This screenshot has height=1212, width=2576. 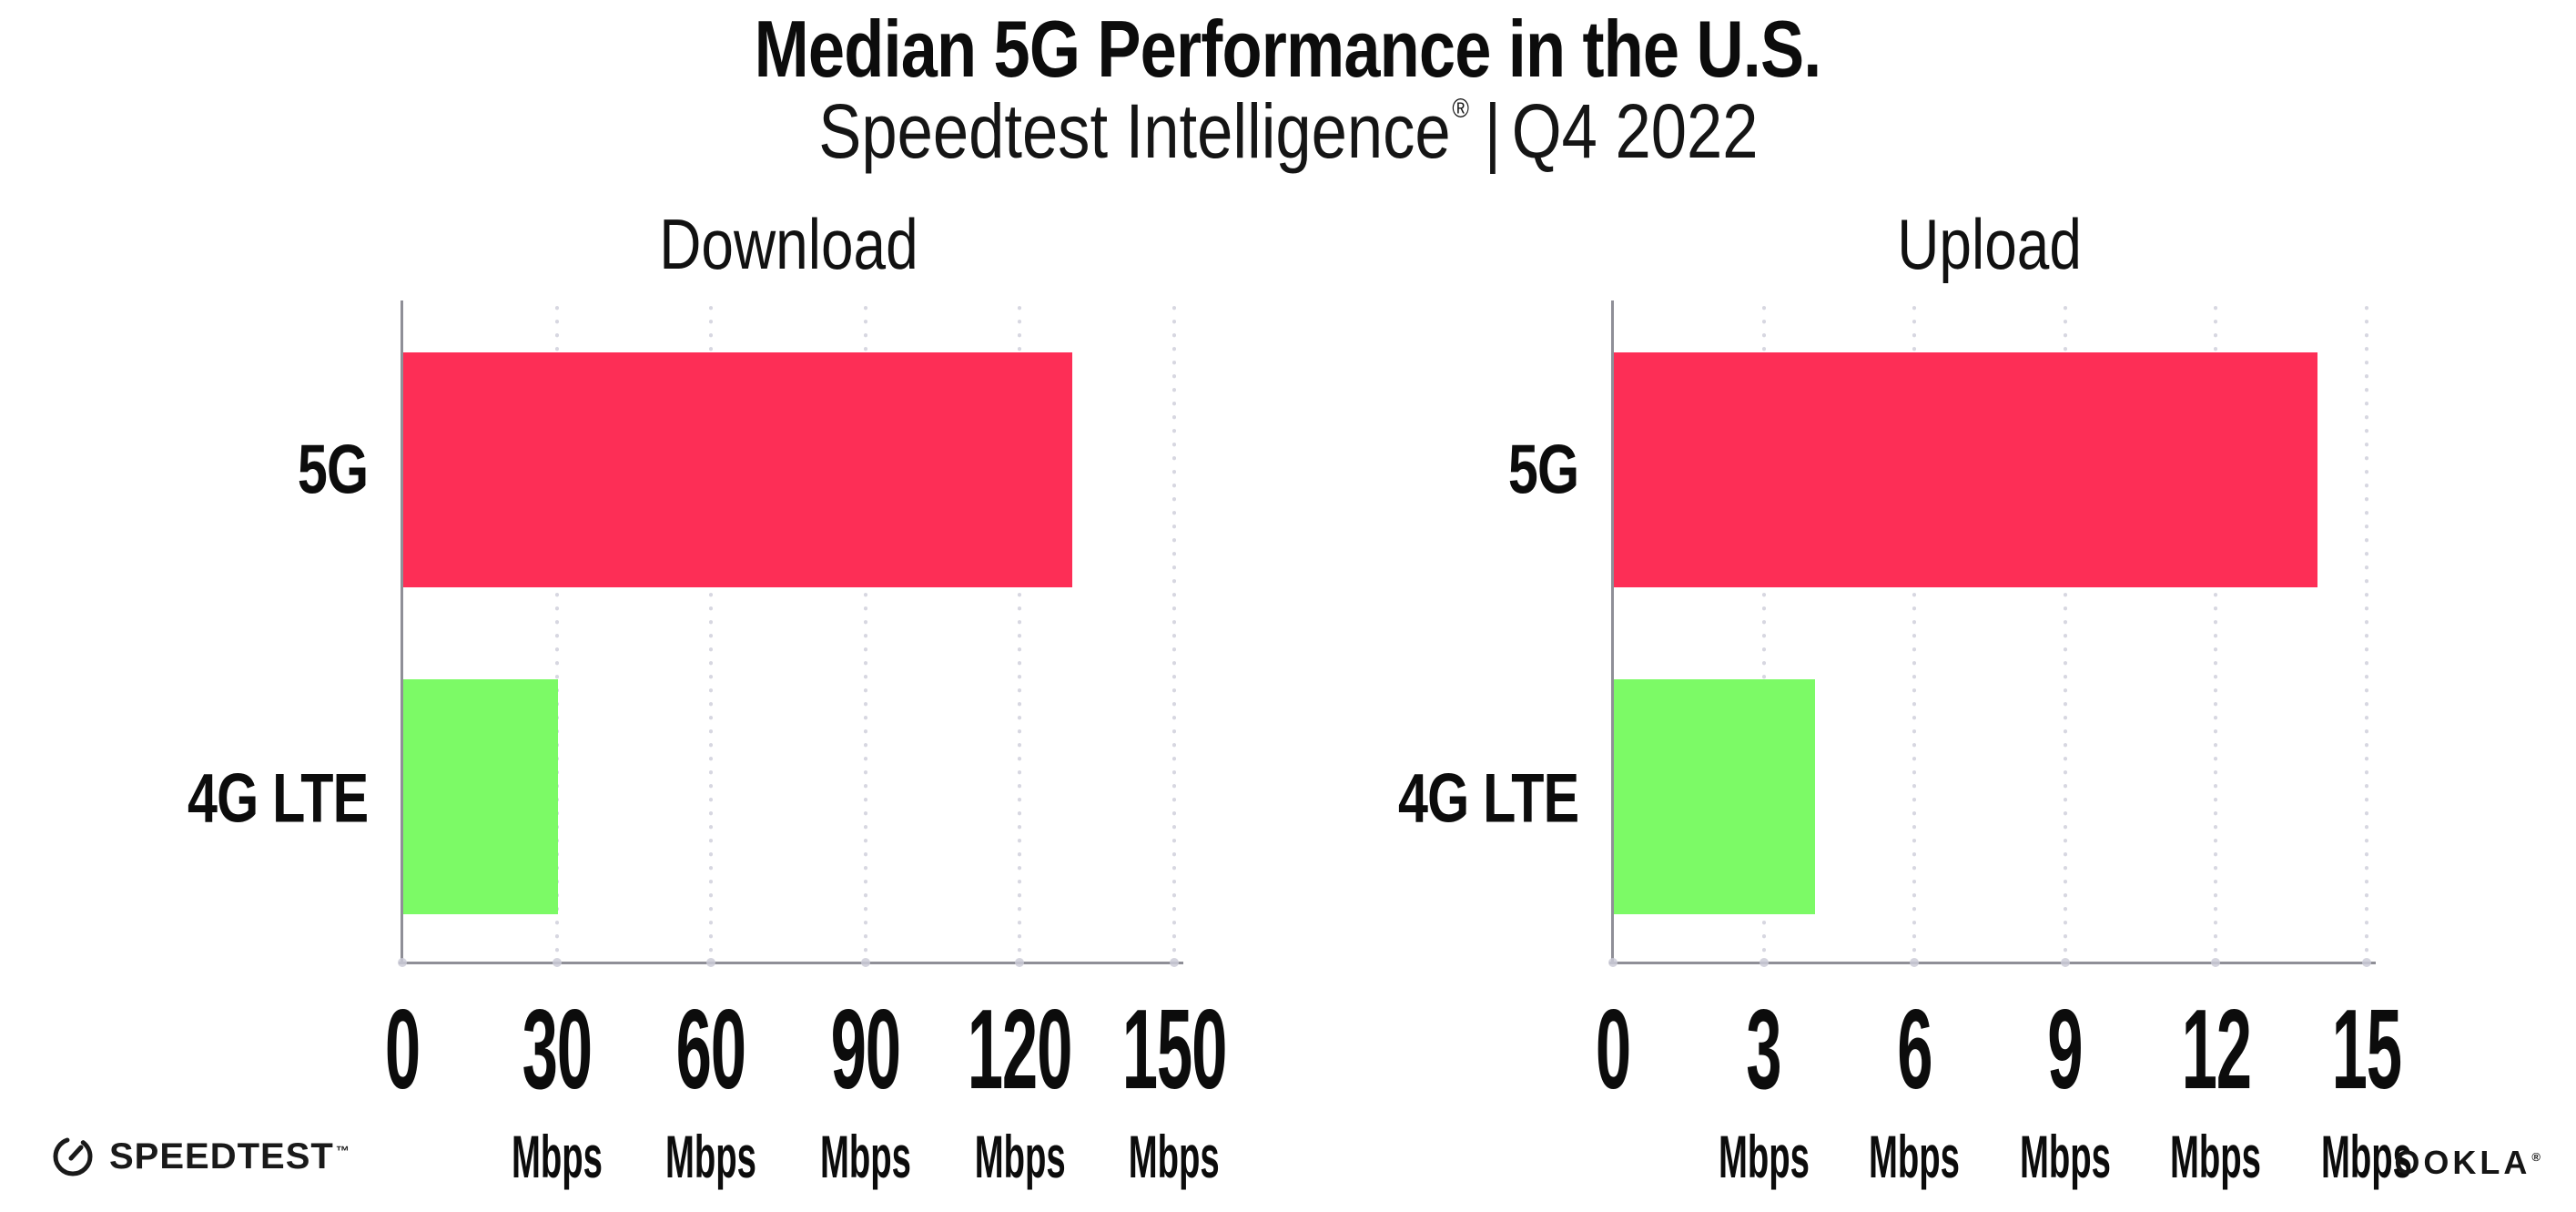 I want to click on x-tick-label: 60 Mbps, so click(x=711, y=1090).